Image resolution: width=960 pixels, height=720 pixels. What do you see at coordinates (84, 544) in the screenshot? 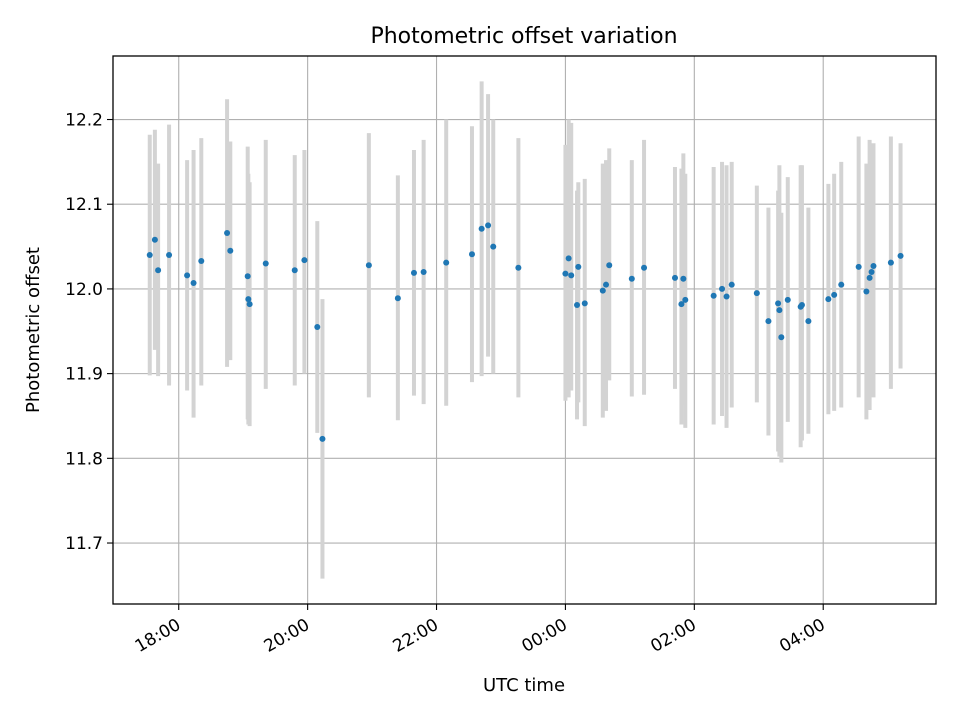
I see `y-tick-label: 11.7` at bounding box center [84, 544].